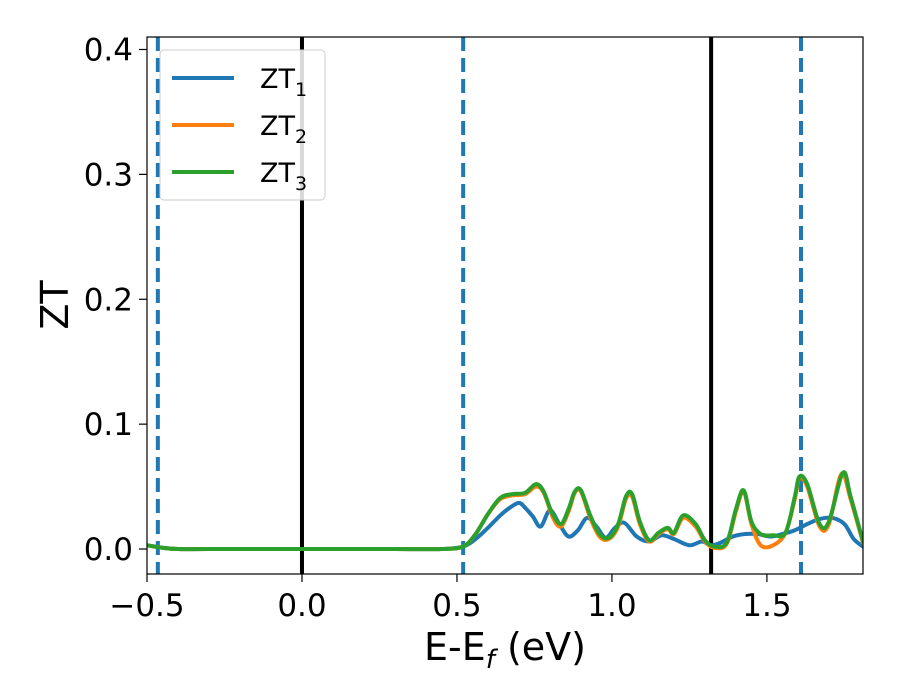 This screenshot has height=700, width=900. What do you see at coordinates (108, 550) in the screenshot?
I see `y-tick-label: 0.0` at bounding box center [108, 550].